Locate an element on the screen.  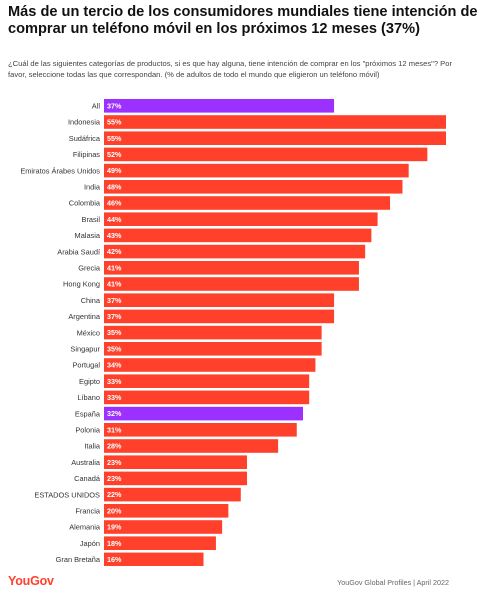
category-label: Indonesia is located at coordinates (84, 122).